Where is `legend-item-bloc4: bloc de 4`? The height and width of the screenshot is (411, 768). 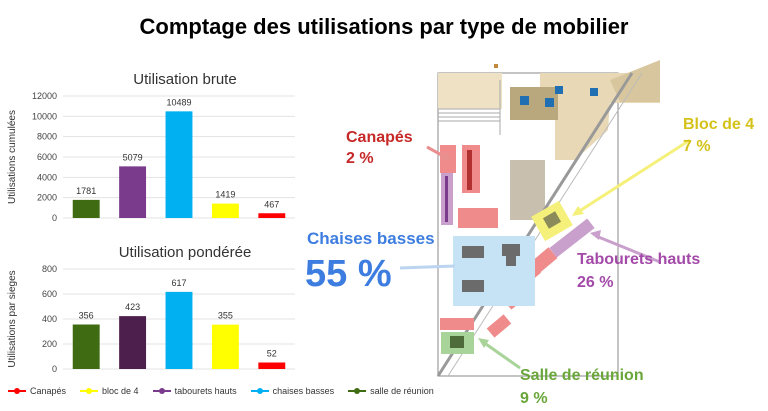 legend-item-bloc4: bloc de 4 is located at coordinates (109, 391).